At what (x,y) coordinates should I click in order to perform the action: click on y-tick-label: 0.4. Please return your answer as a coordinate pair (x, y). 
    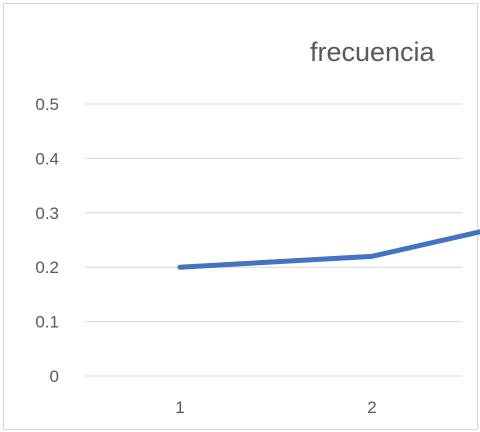
    Looking at the image, I should click on (47, 158).